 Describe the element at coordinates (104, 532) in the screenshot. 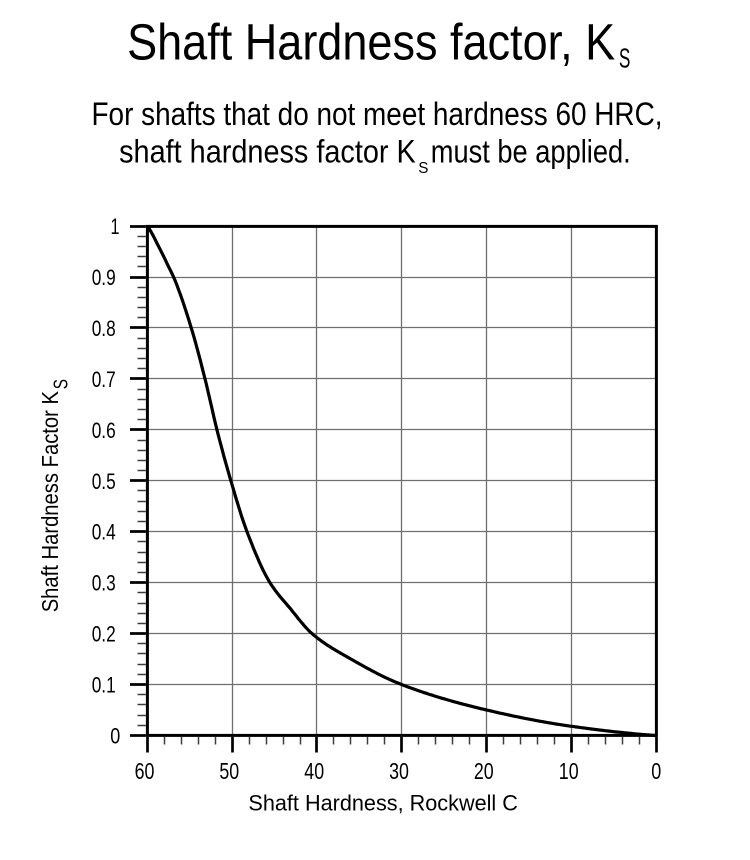

I see `svg-text: 0.4` at that location.